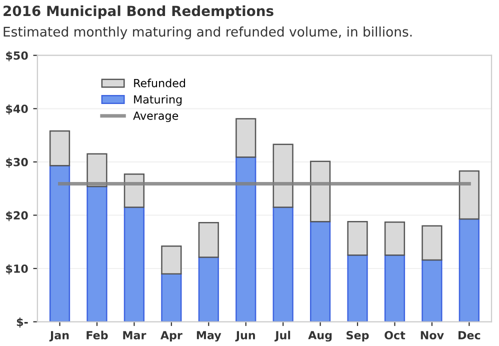 The width and height of the screenshot is (499, 346). What do you see at coordinates (17, 56) in the screenshot?
I see `y-tick-label: $50` at bounding box center [17, 56].